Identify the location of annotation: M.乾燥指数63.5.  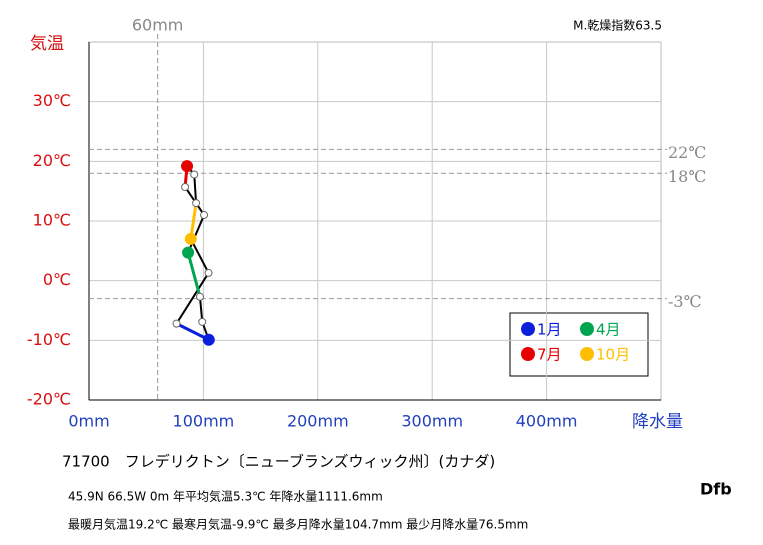
(617, 25).